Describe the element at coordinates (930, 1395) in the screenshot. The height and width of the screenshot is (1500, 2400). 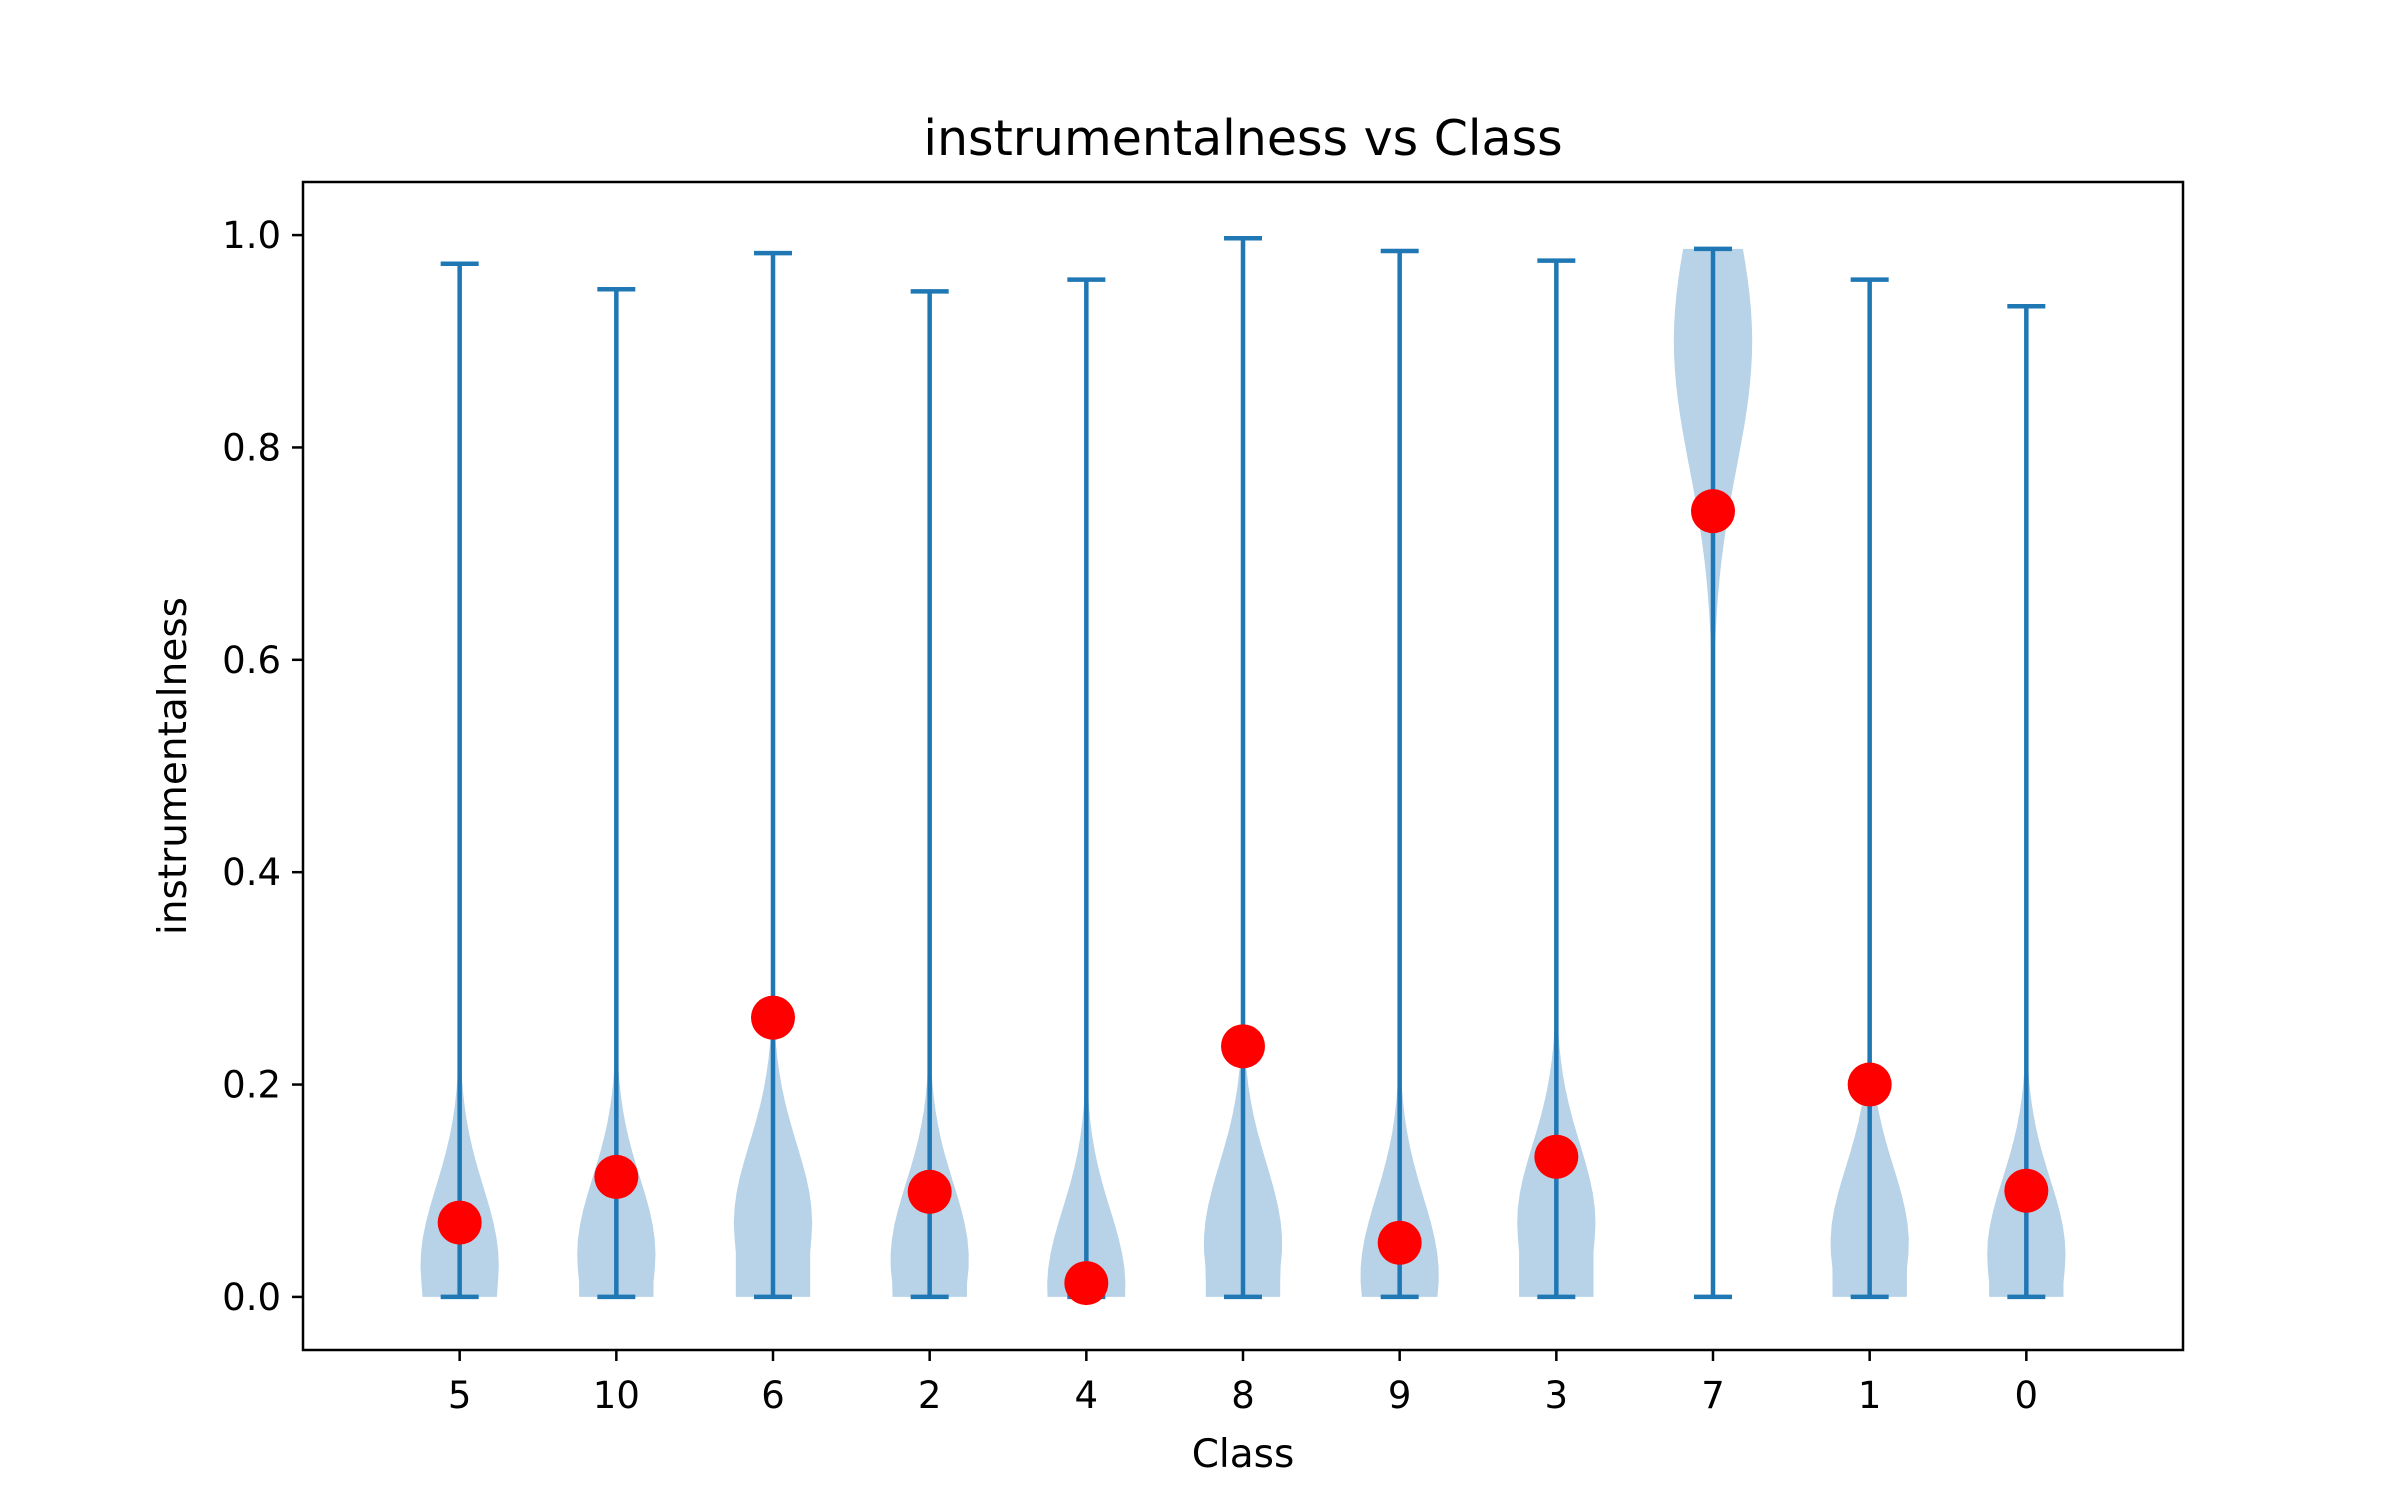
I see `x-tick-label: 2` at that location.